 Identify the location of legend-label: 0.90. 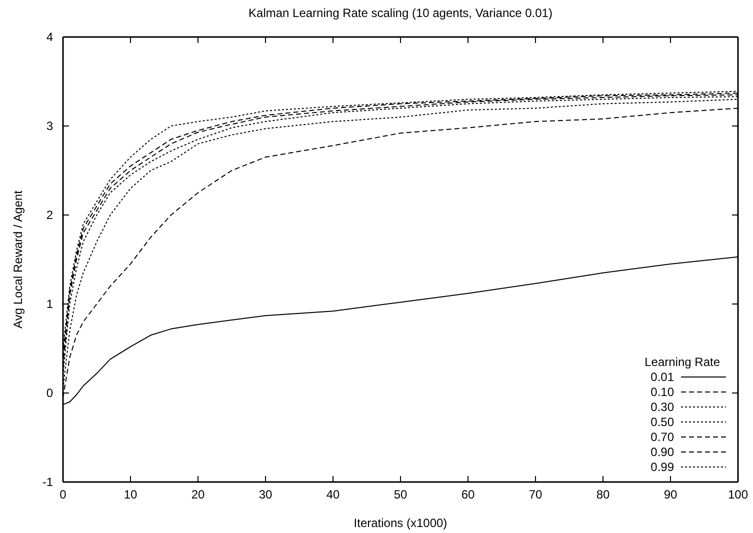
(662, 452).